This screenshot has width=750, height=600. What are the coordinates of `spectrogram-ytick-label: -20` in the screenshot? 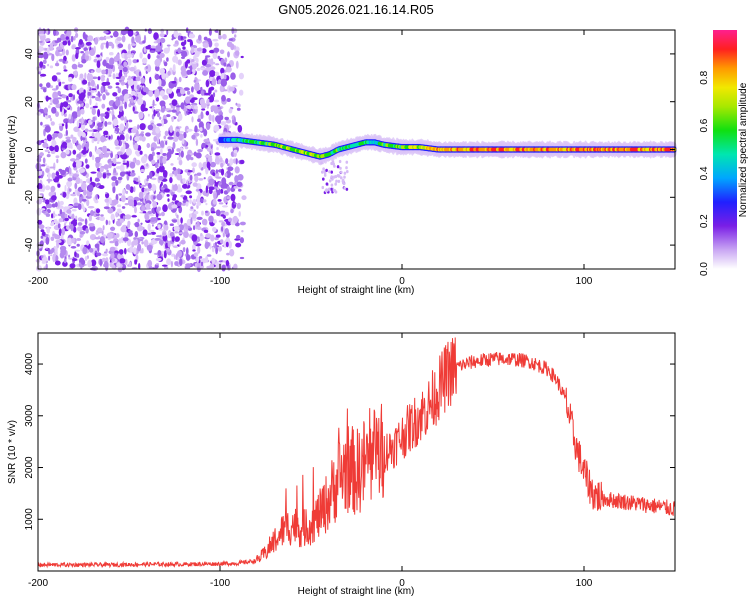 It's located at (29, 197).